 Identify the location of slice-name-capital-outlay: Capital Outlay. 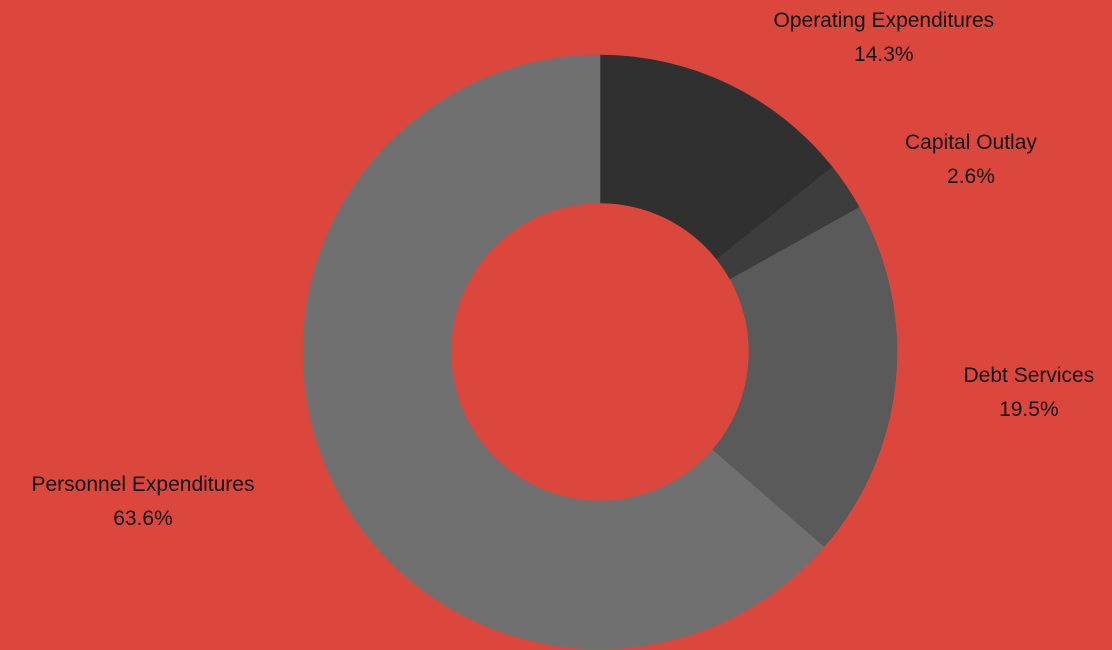
(971, 142).